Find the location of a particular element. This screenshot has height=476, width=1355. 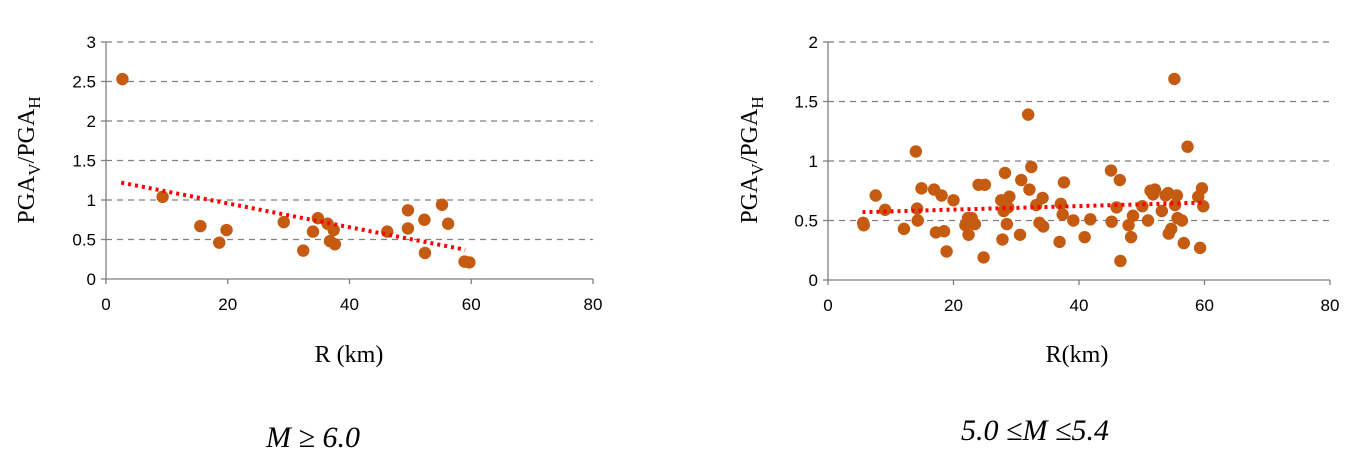

left-trendline-group is located at coordinates (293, 216).